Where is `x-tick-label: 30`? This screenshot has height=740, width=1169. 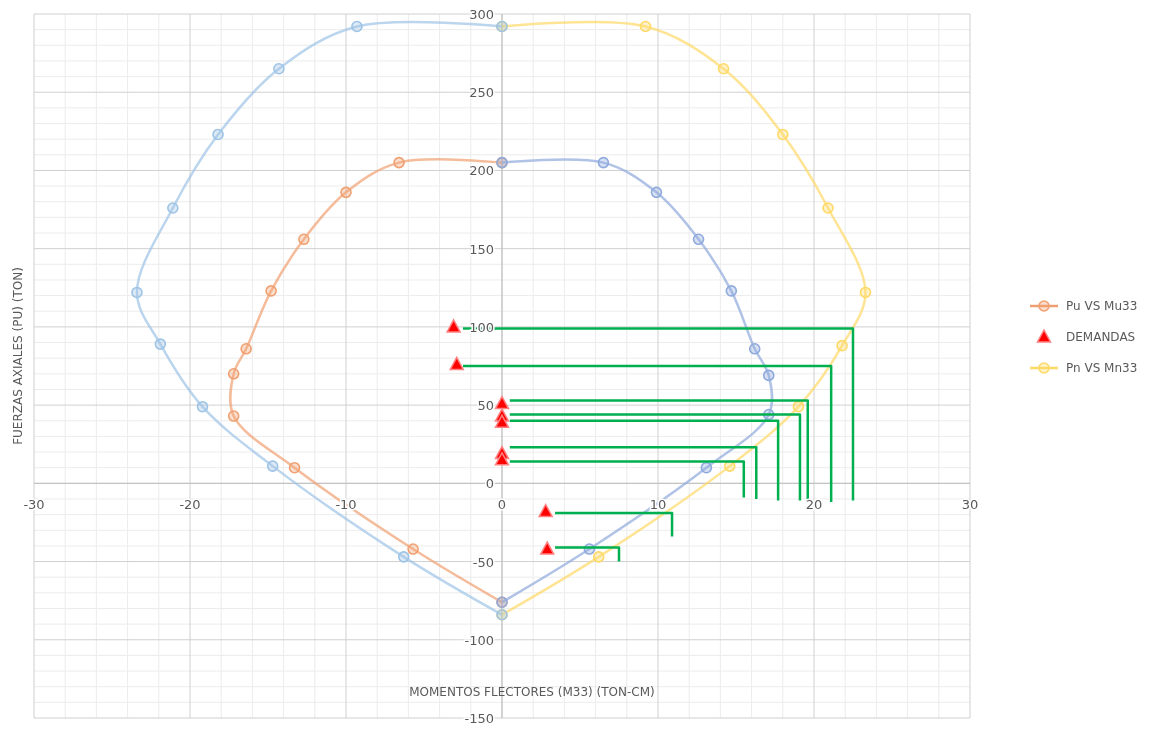 x-tick-label: 30 is located at coordinates (970, 505).